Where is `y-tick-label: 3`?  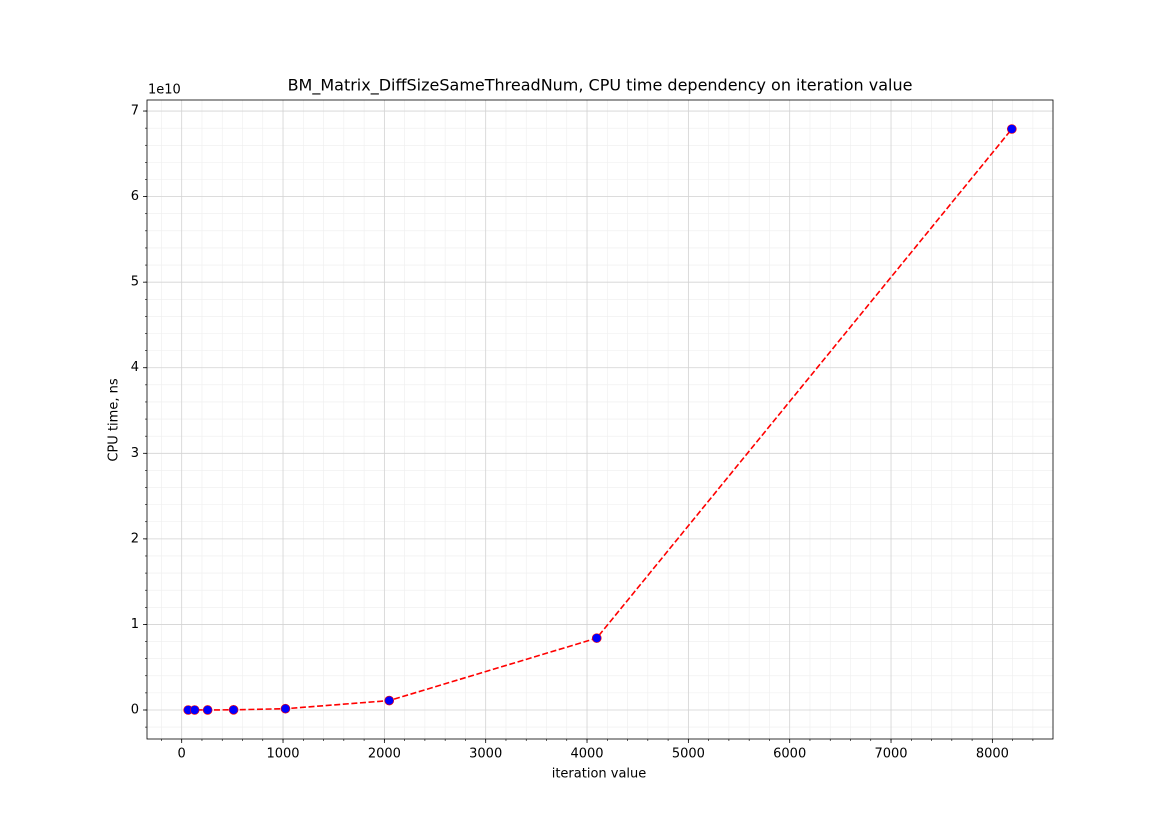
y-tick-label: 3 is located at coordinates (135, 453).